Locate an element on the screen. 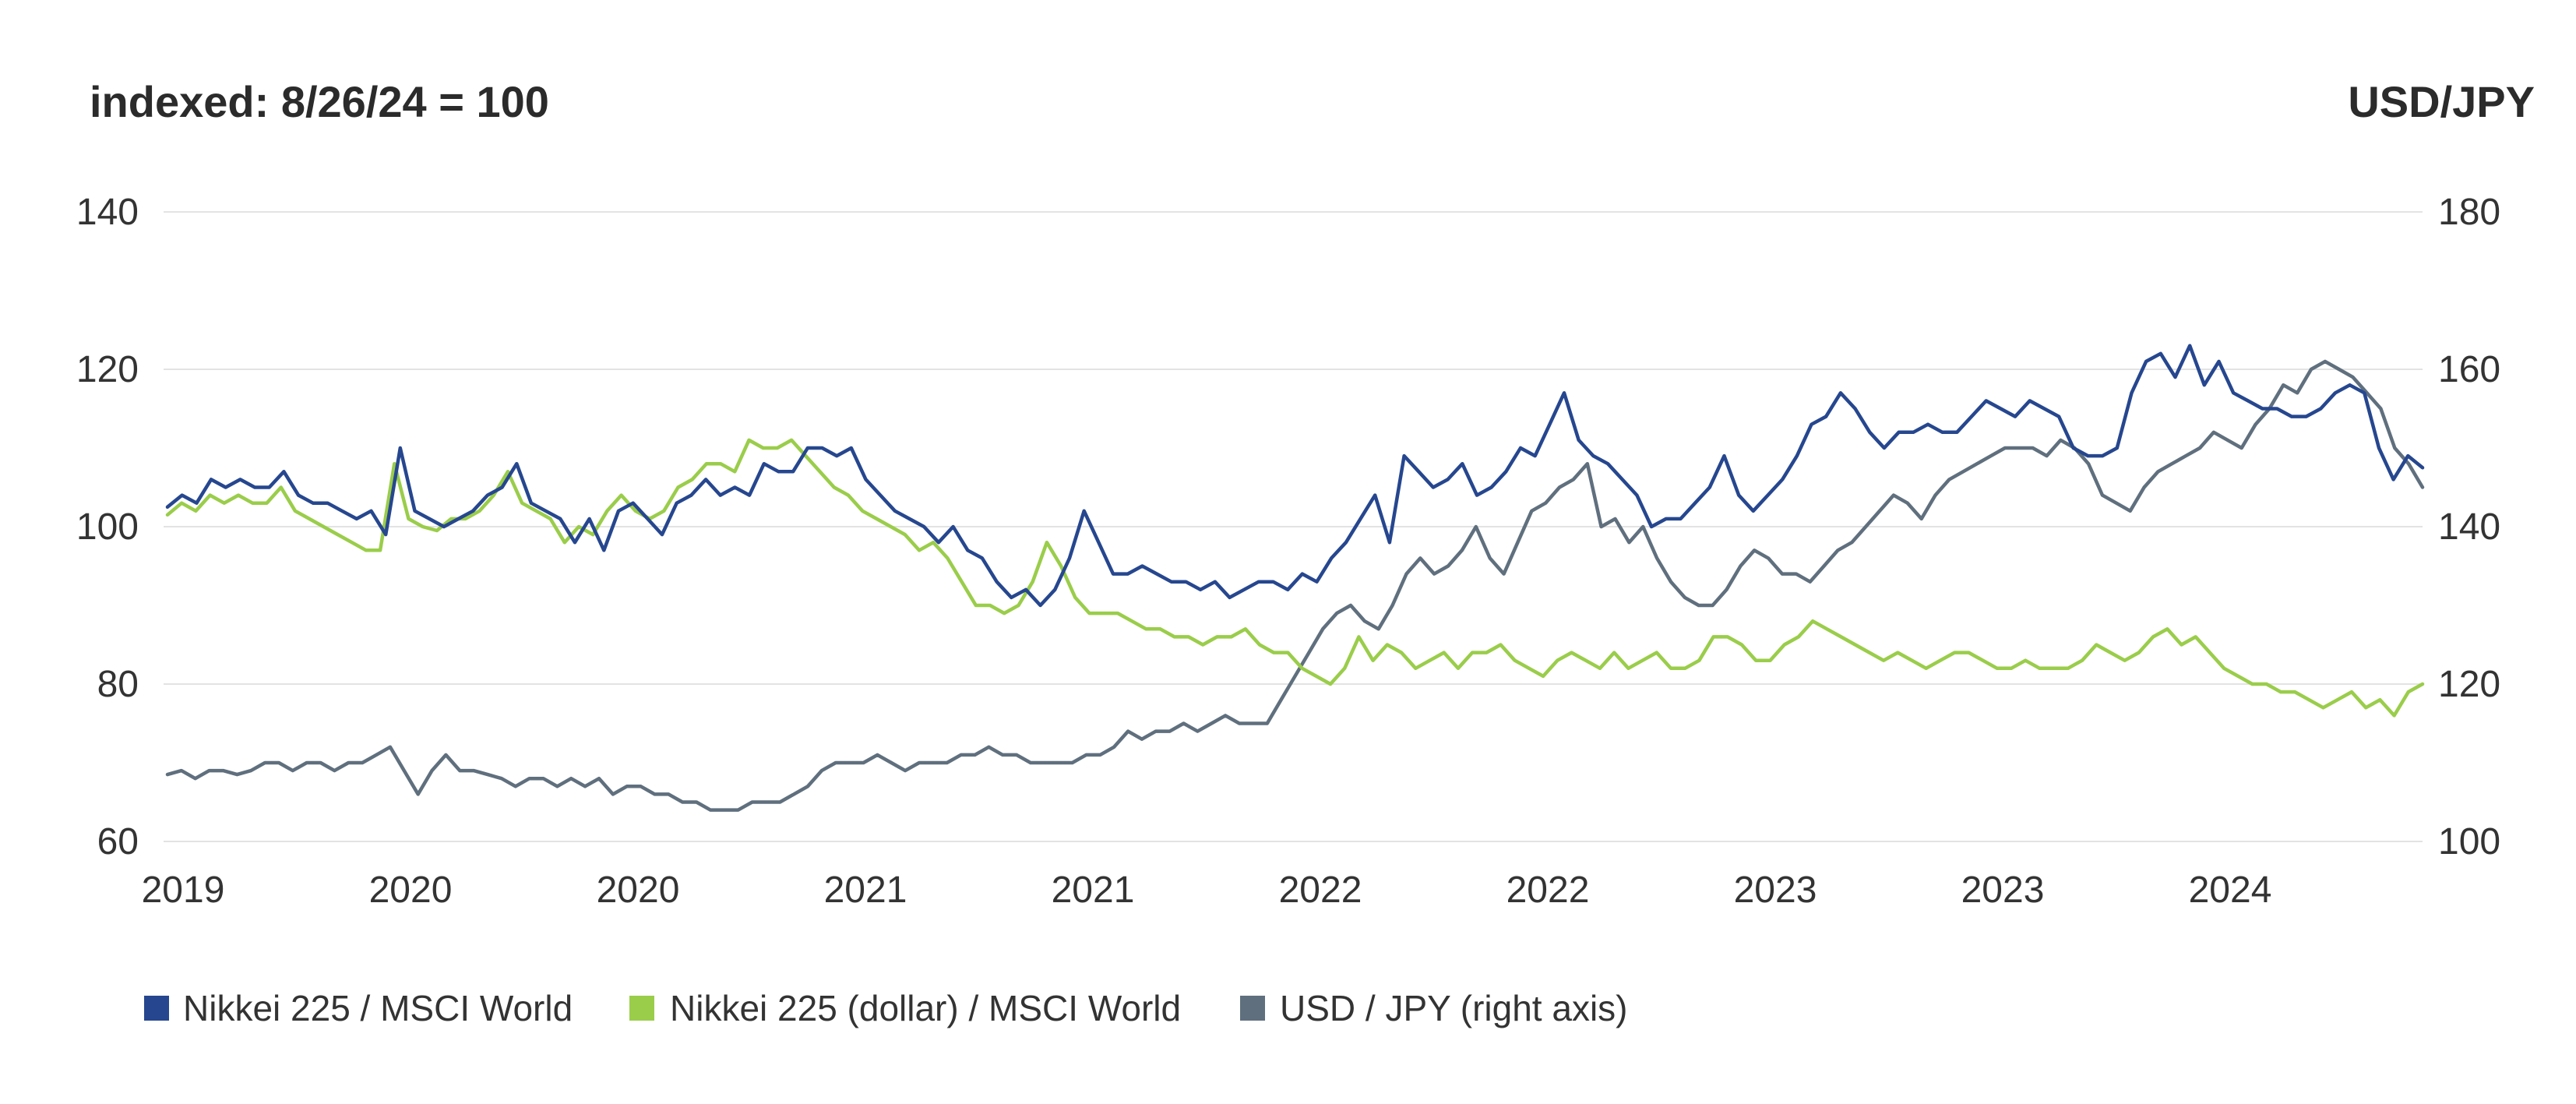  right-axis-title: USD/JPY is located at coordinates (2441, 101).